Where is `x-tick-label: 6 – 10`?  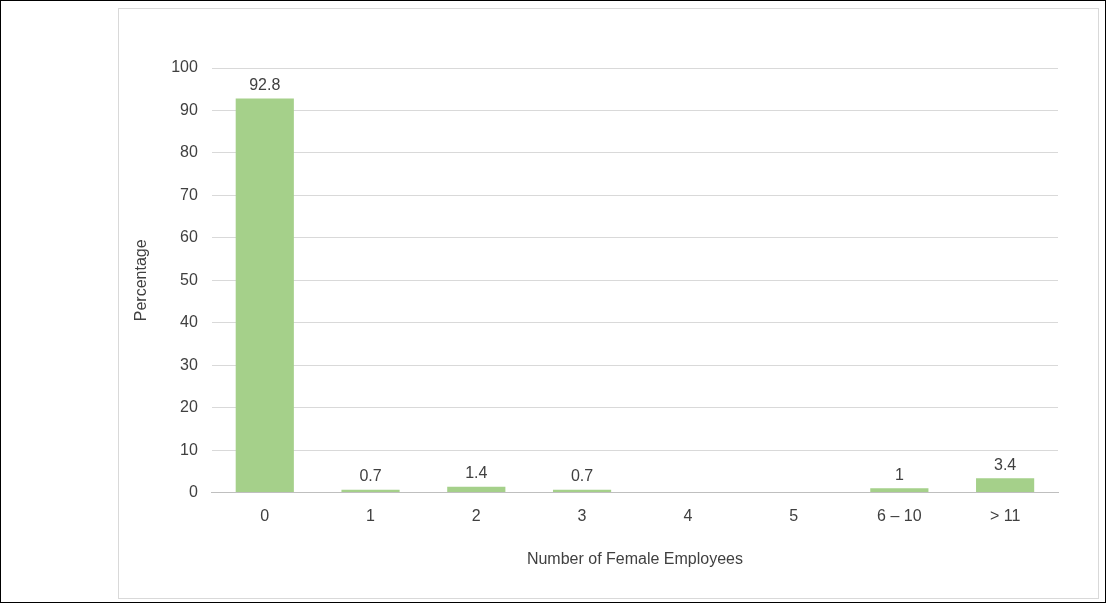 x-tick-label: 6 – 10 is located at coordinates (899, 515).